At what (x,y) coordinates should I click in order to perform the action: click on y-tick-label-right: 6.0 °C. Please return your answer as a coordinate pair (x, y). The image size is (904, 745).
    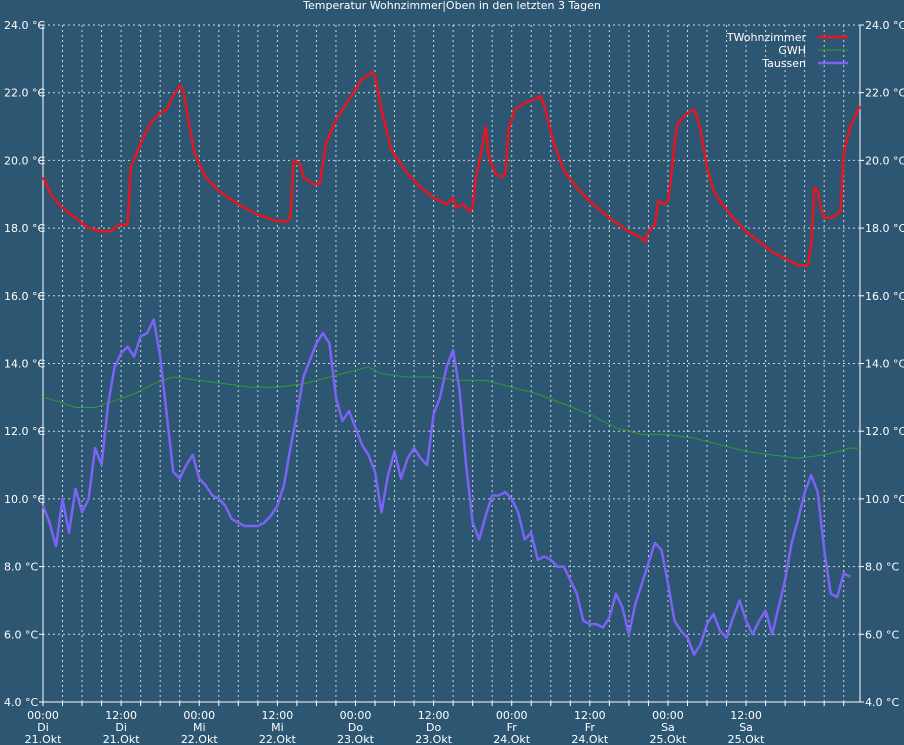
    Looking at the image, I should click on (882, 634).